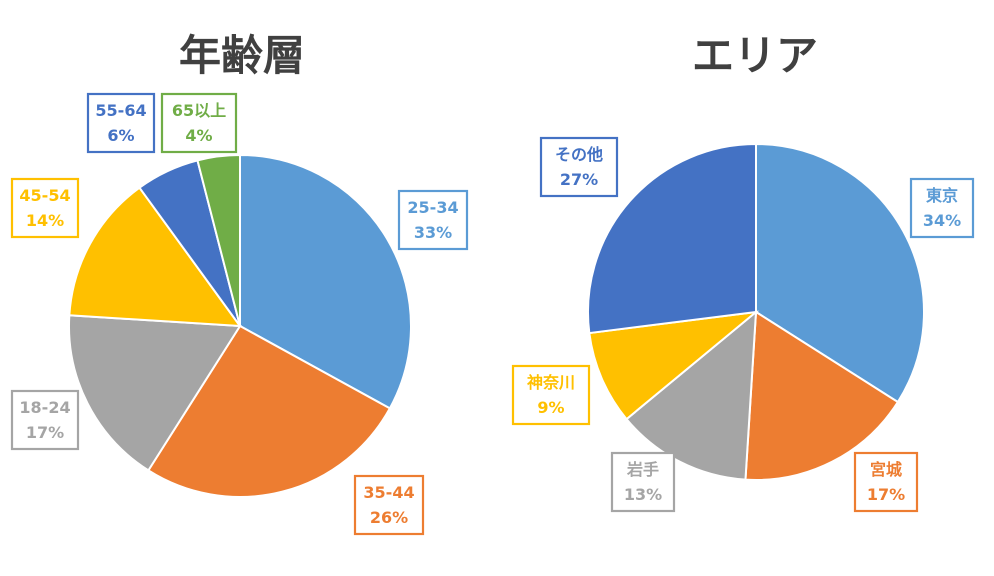 The height and width of the screenshot is (576, 994). Describe the element at coordinates (44, 195) in the screenshot. I see `data-label-category: 45-54` at that location.